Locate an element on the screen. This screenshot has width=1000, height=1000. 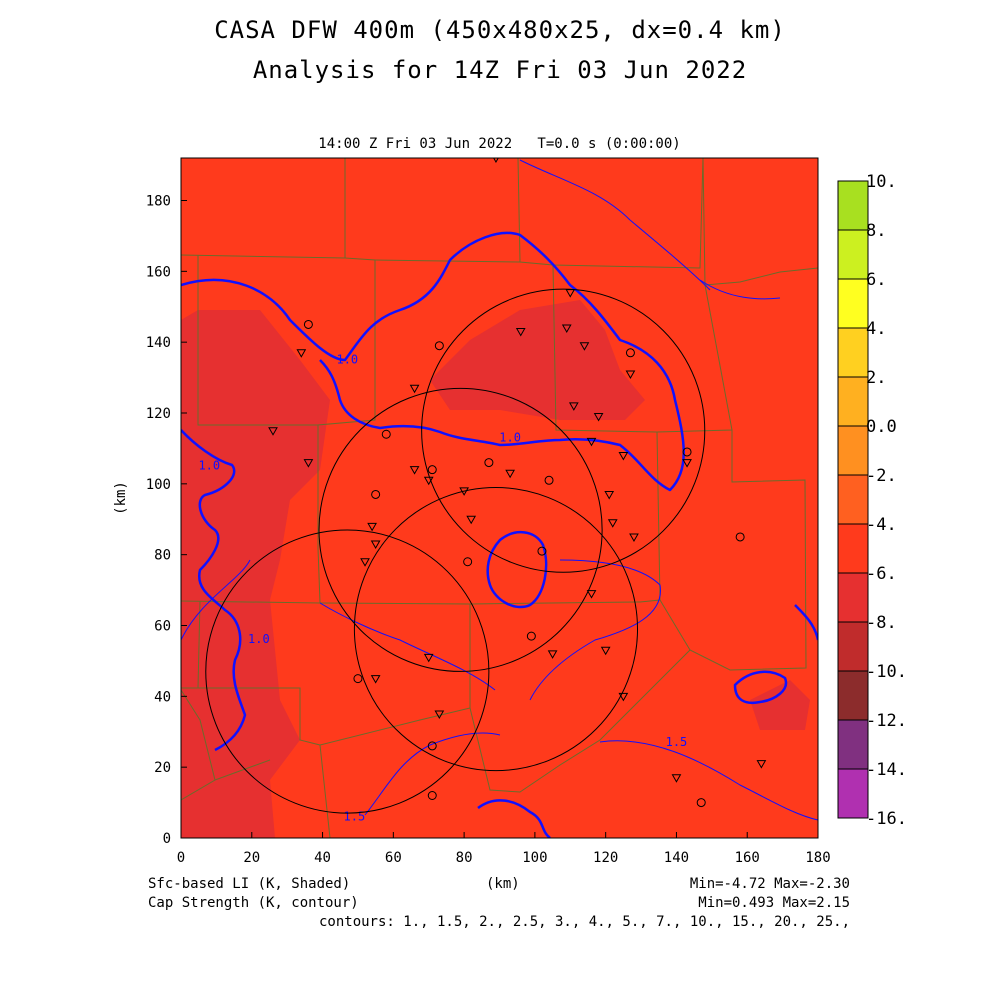
x-tick-label: 120 is located at coordinates (605, 858).